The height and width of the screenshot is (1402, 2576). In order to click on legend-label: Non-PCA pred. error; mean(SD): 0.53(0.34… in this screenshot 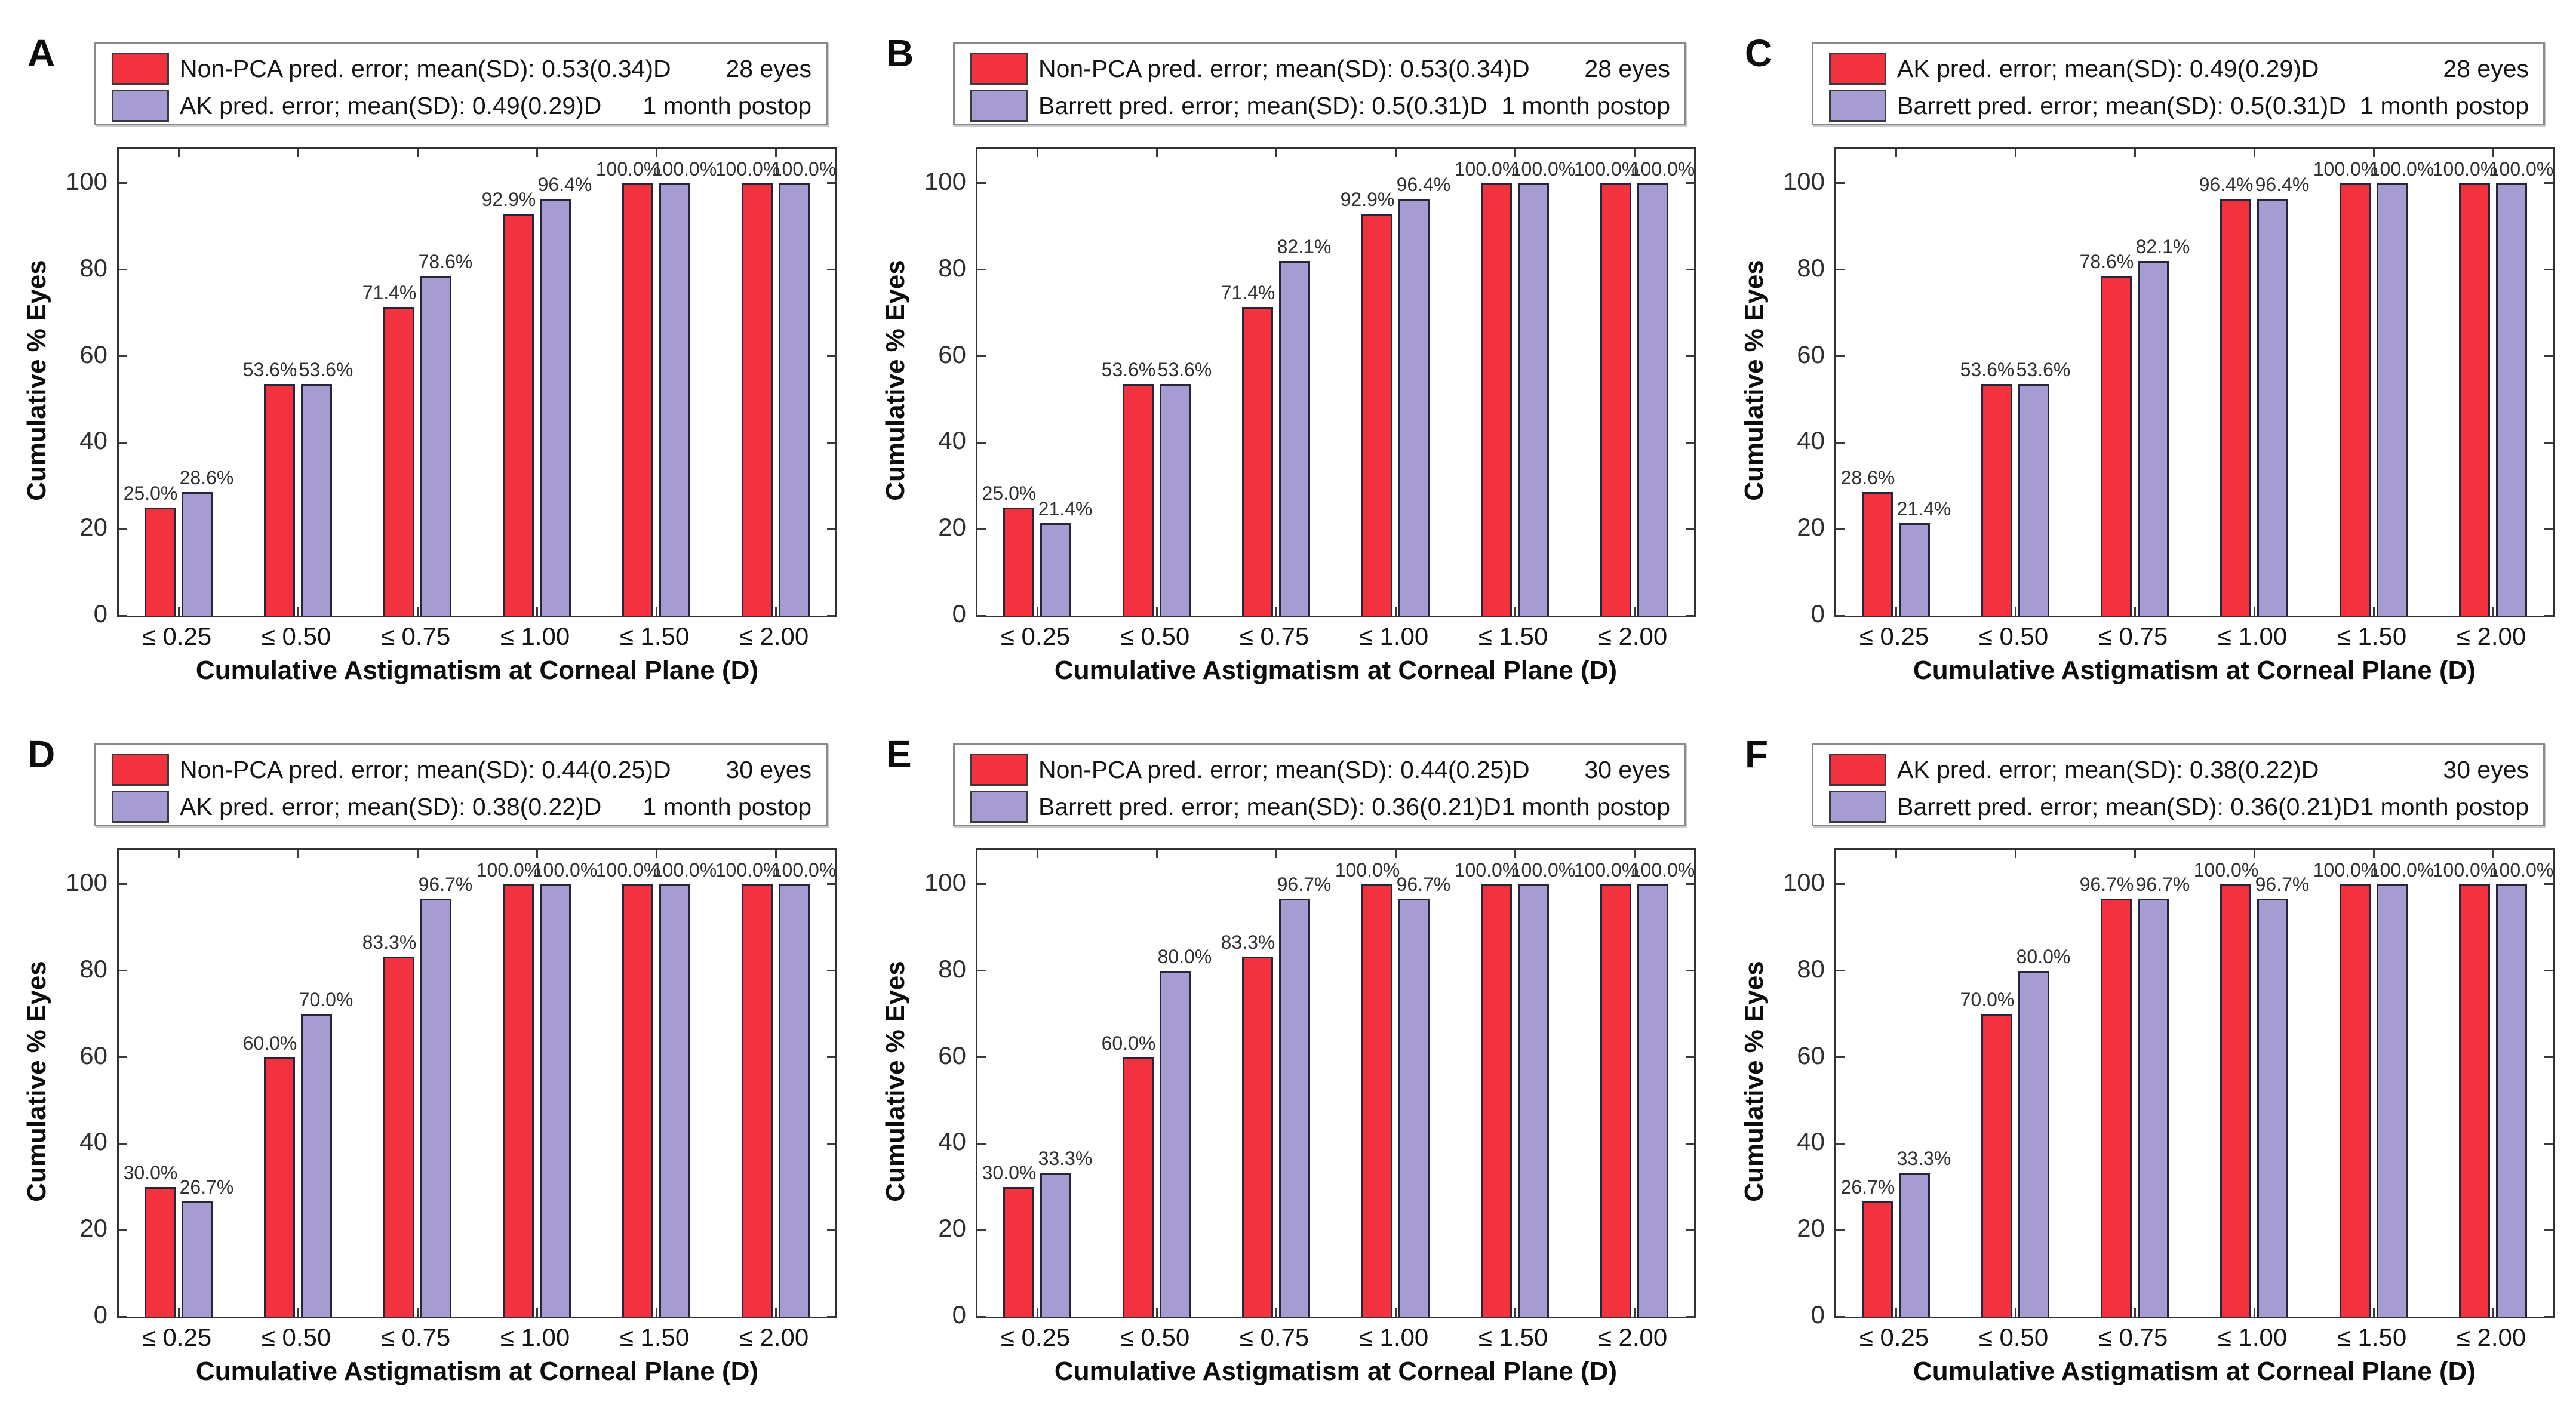, I will do `click(425, 68)`.